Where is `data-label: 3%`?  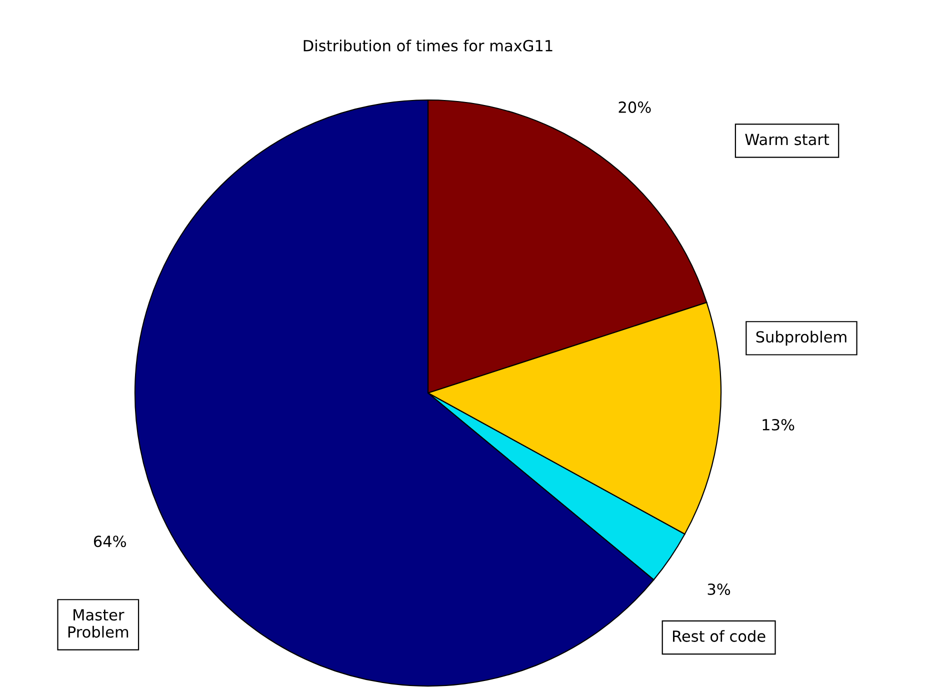
data-label: 3% is located at coordinates (719, 590).